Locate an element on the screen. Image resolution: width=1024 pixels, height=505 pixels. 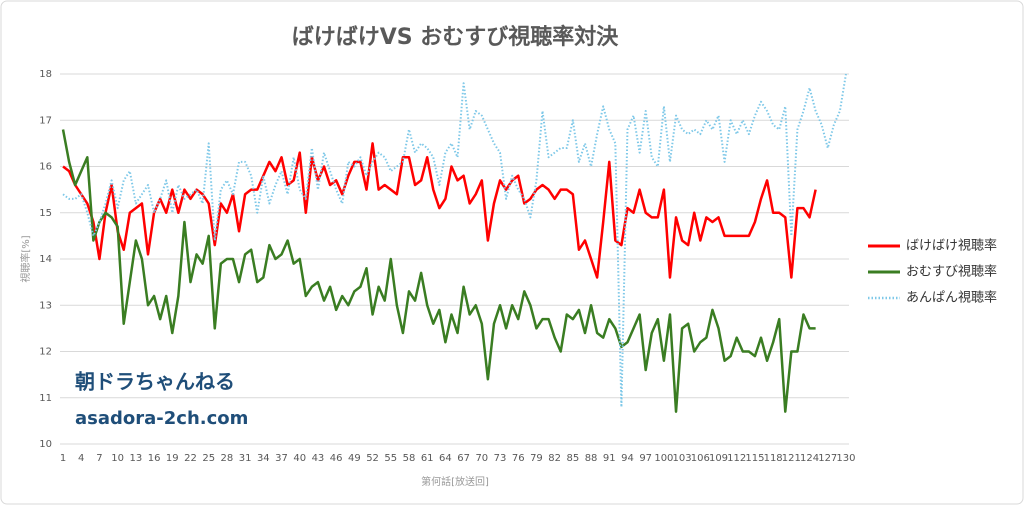
x-tick-label: 79 is located at coordinates (536, 458).